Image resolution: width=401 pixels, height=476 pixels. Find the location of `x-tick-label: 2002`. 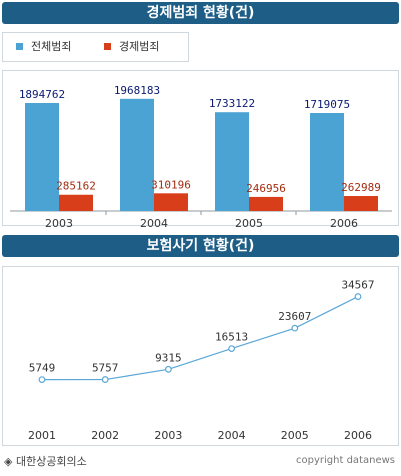

x-tick-label: 2002 is located at coordinates (105, 435).